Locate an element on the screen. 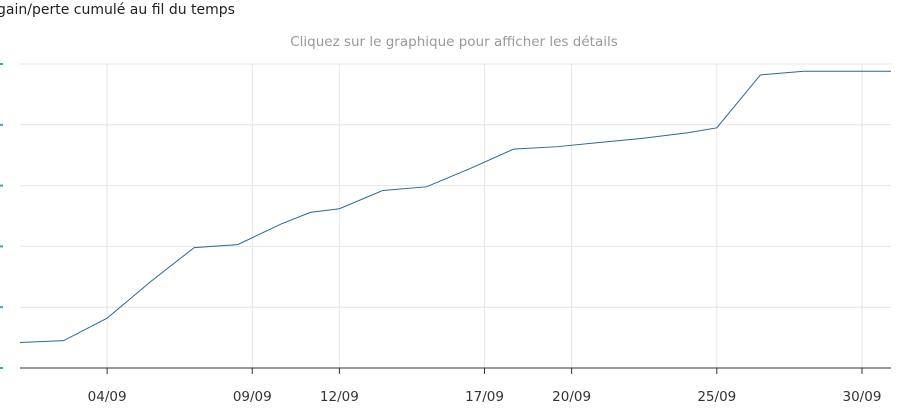 The height and width of the screenshot is (417, 898). x-axis-ticks: 04/09 09/09 12/09 17/09 20/09 25/09 30/09 is located at coordinates (485, 386).